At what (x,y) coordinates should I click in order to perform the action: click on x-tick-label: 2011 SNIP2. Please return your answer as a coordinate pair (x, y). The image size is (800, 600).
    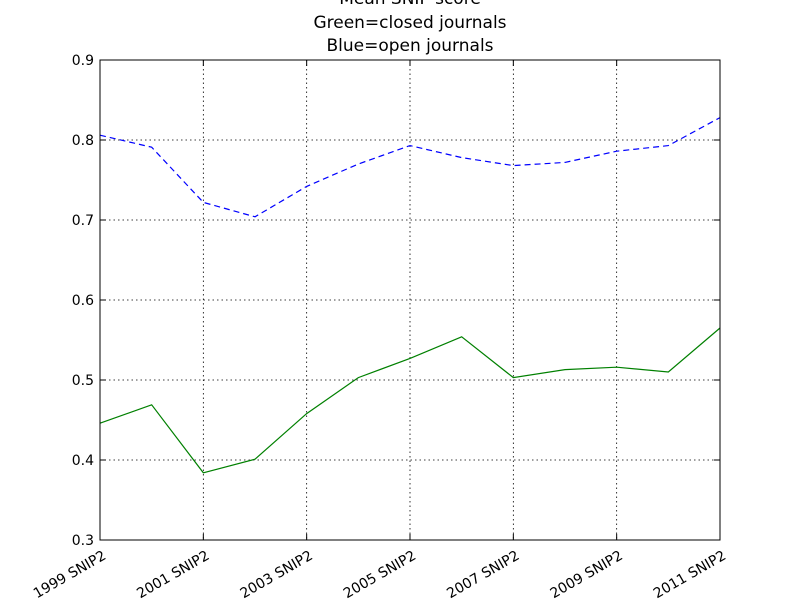
    Looking at the image, I should click on (690, 574).